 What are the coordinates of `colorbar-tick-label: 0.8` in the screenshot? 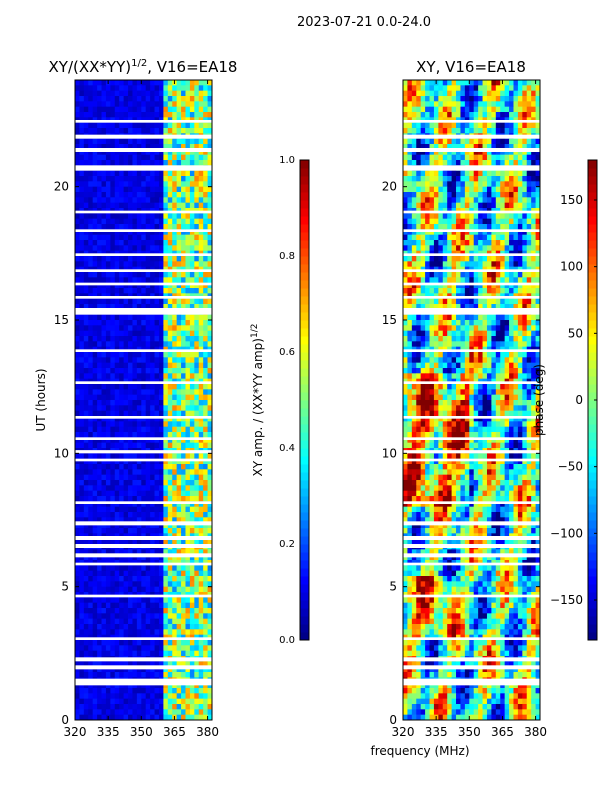 It's located at (287, 256).